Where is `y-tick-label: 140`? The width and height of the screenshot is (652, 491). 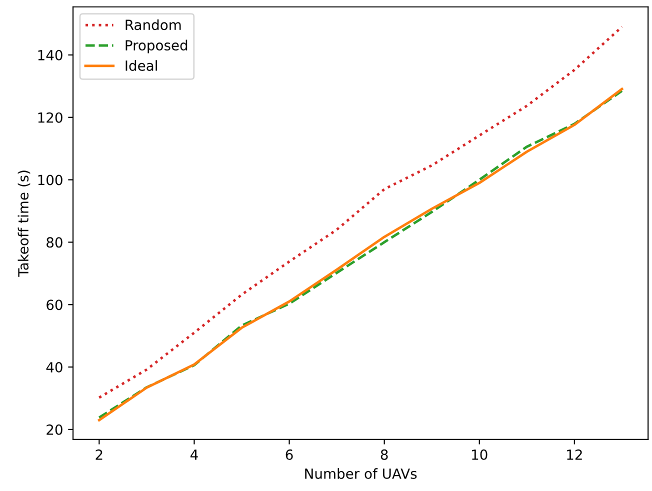
y-tick-label: 140 is located at coordinates (50, 55).